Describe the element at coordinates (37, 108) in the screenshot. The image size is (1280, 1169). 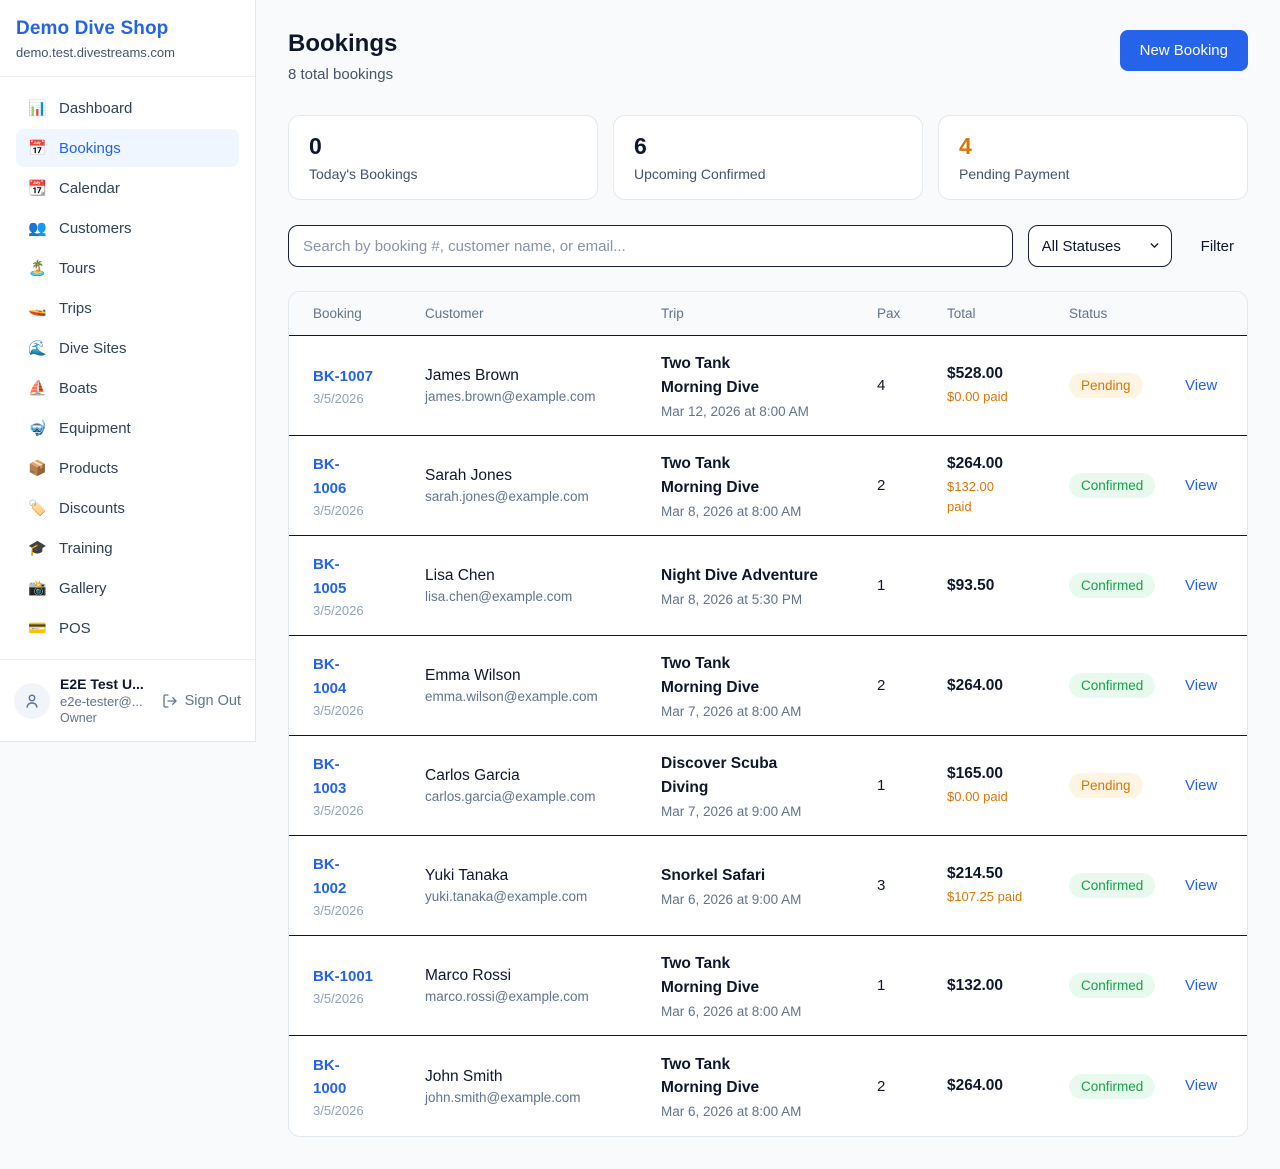
I see `dashboard-chart-icon: 📊` at that location.